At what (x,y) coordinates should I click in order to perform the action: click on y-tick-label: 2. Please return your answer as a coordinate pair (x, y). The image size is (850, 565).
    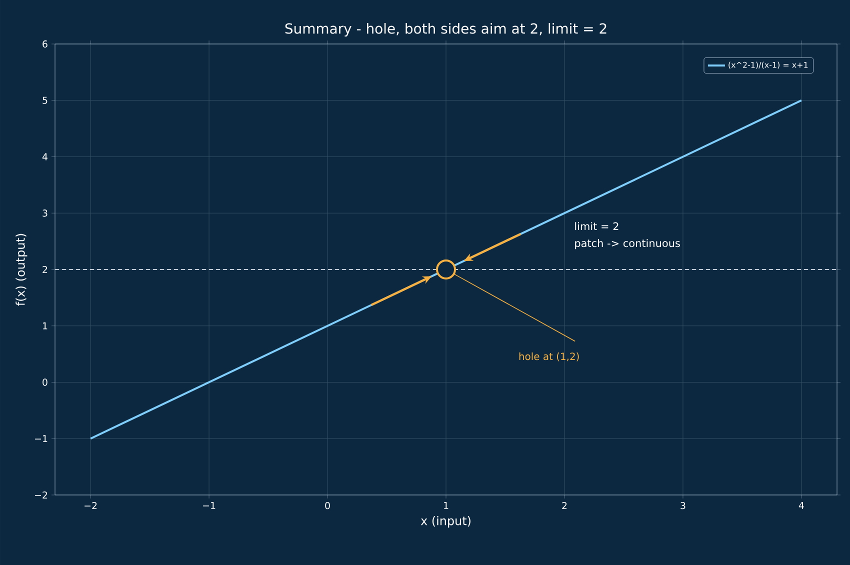
    Looking at the image, I should click on (45, 269).